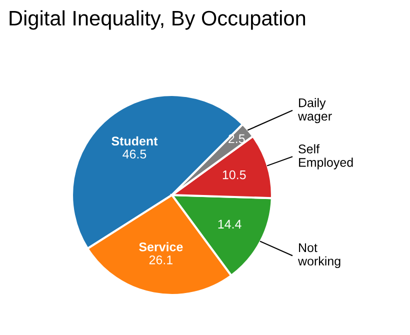 The image size is (410, 335). What do you see at coordinates (325, 157) in the screenshot?
I see `slice-label: Self Employed` at bounding box center [325, 157].